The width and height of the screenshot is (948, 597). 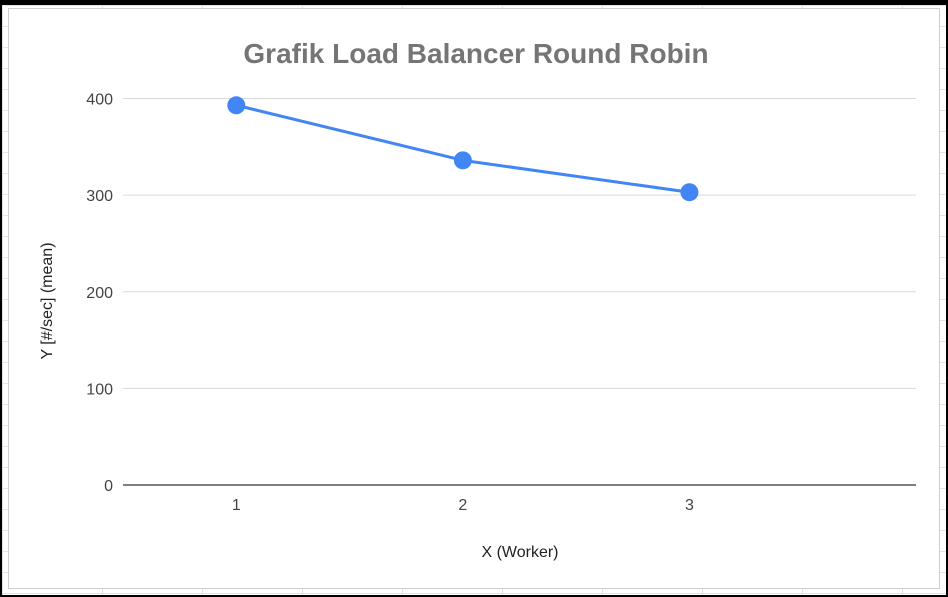 What do you see at coordinates (99, 196) in the screenshot?
I see `y-tick-label: 300` at bounding box center [99, 196].